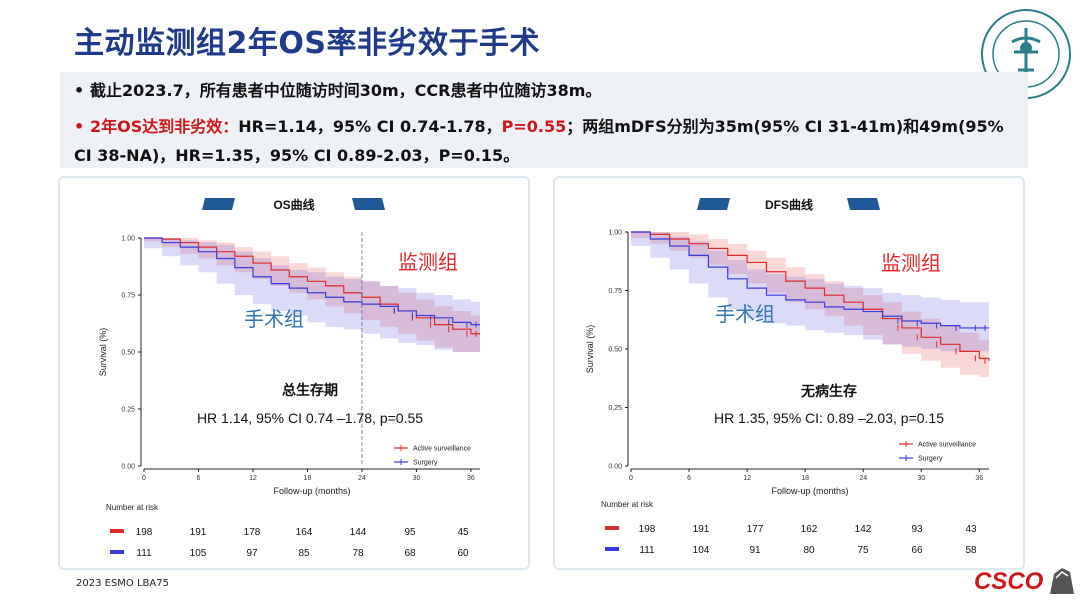 This screenshot has width=1080, height=608. I want to click on bullet-results-p: P=0.55, so click(534, 126).